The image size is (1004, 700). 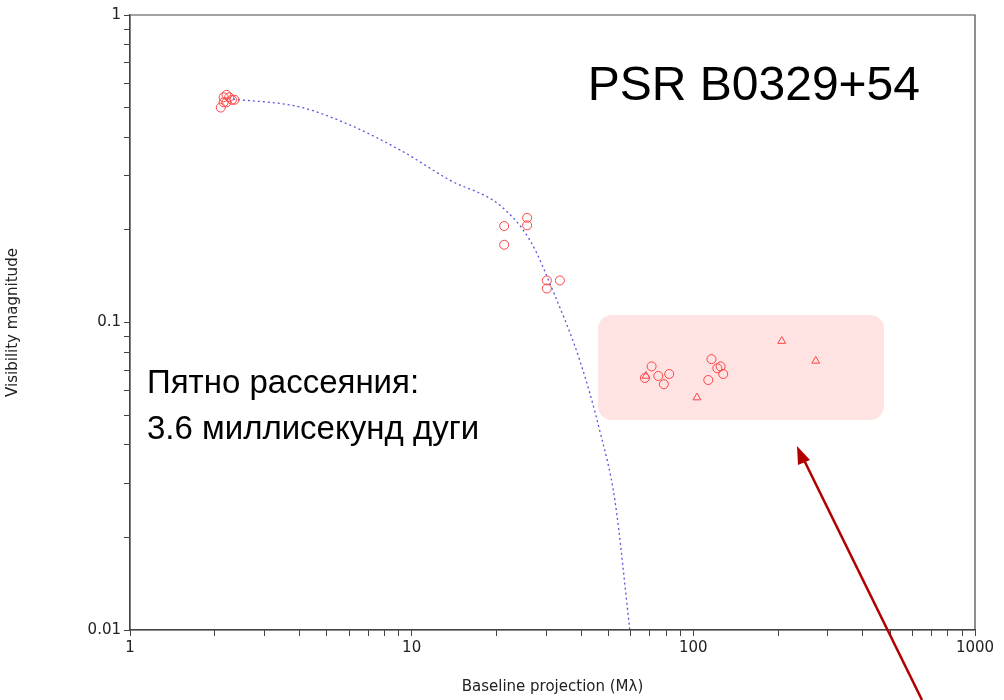 What do you see at coordinates (104, 628) in the screenshot?
I see `y-tick-label: 0.01` at bounding box center [104, 628].